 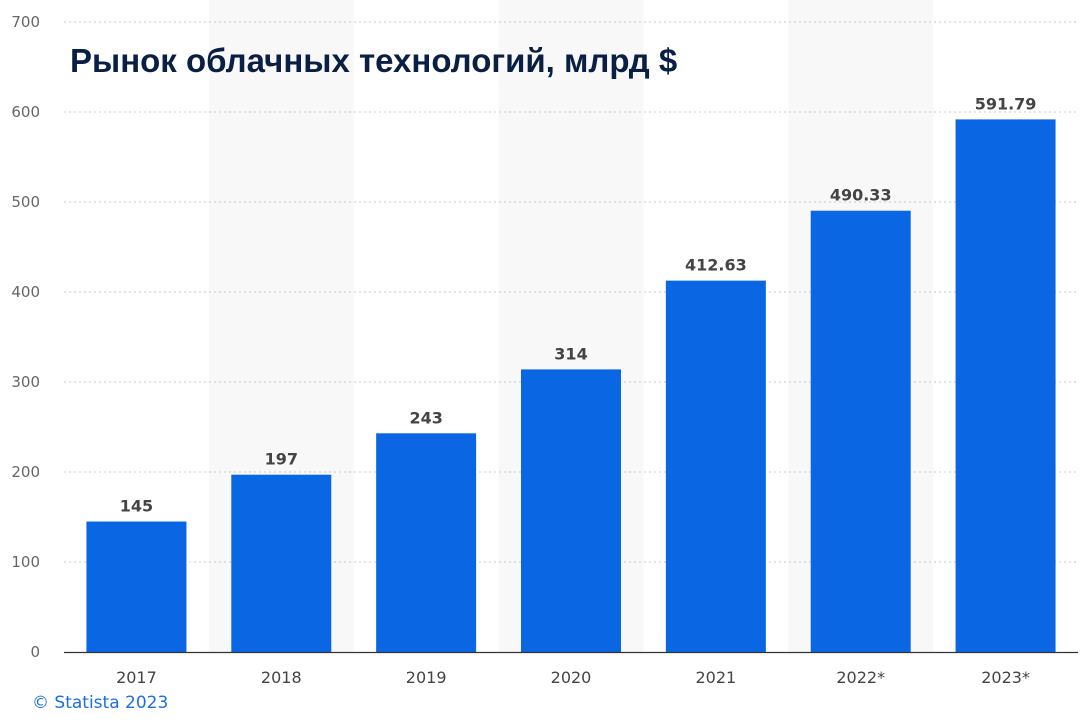 I want to click on y-tick-label: 300, so click(x=25, y=382).